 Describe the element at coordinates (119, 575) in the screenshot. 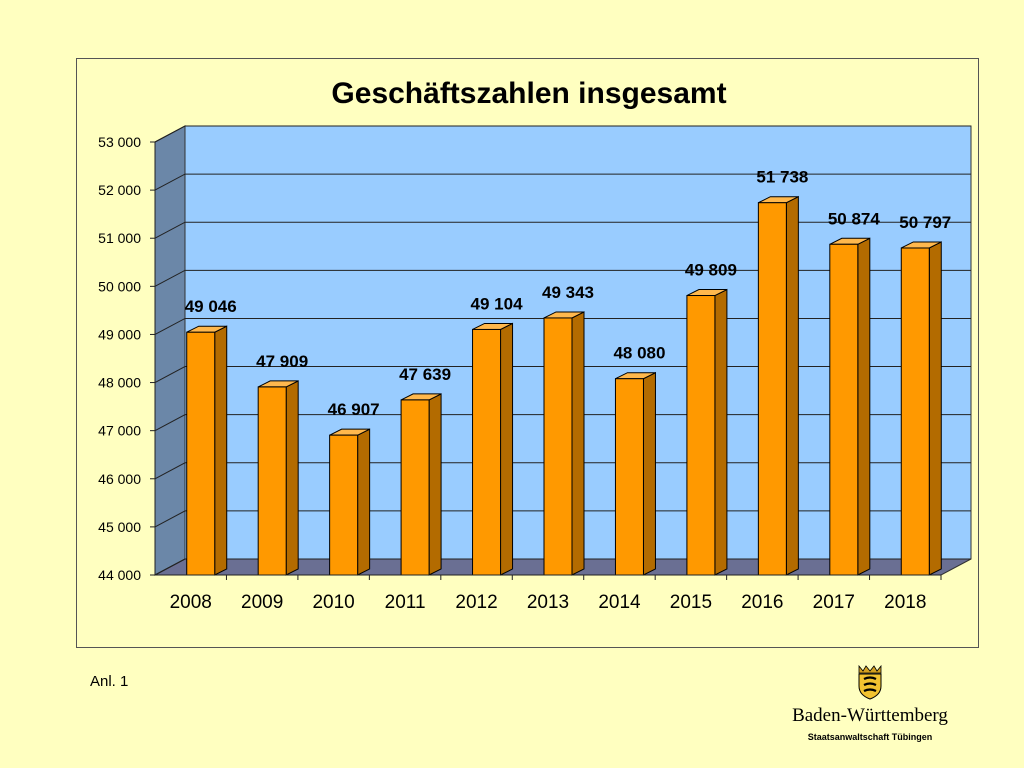

I see `y-tick-label: 44 000` at that location.